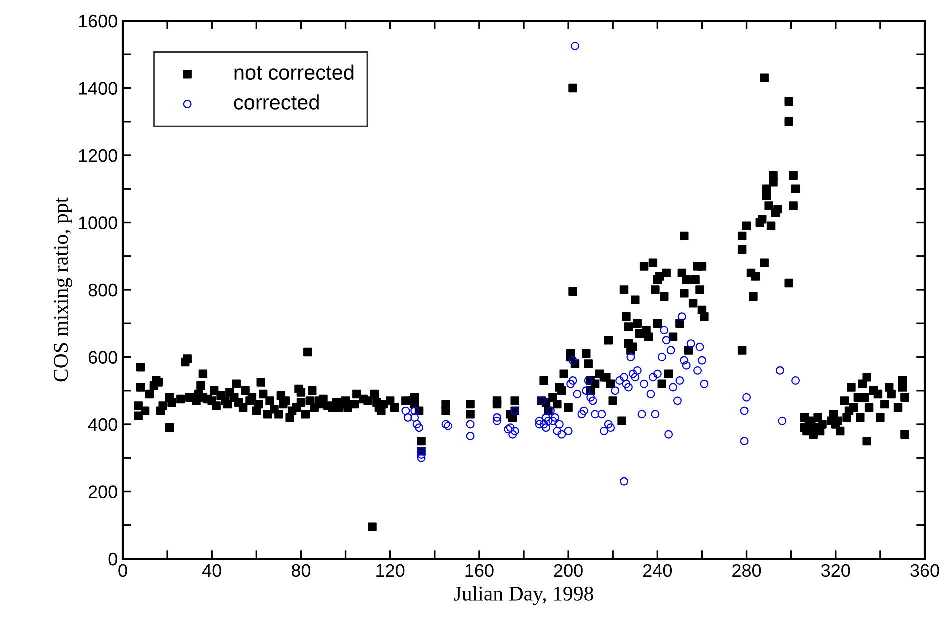  What do you see at coordinates (301, 571) in the screenshot?
I see `x-tick-label: 80` at bounding box center [301, 571].